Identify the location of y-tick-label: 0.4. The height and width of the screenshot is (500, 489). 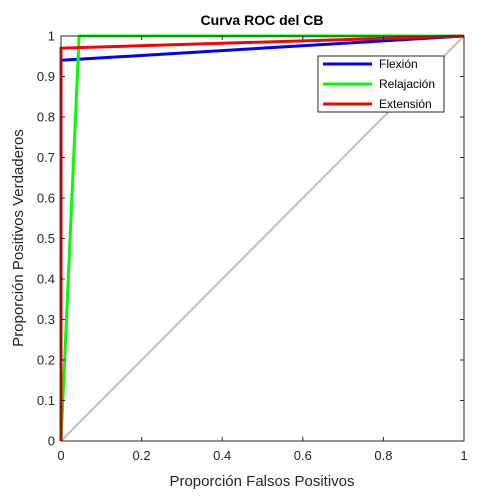
(46, 279).